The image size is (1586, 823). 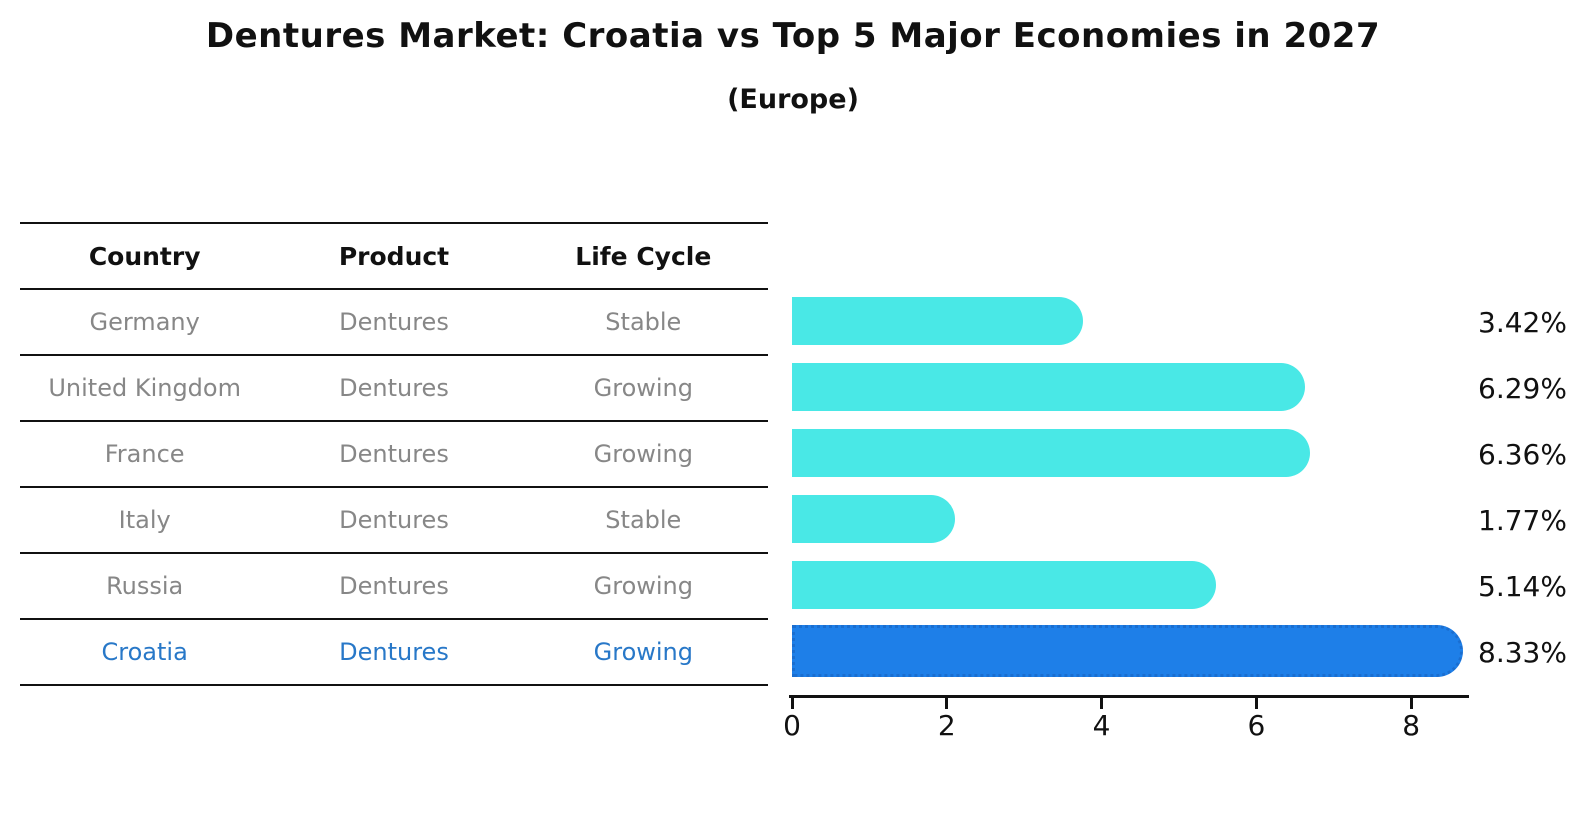 I want to click on bar-germany, so click(x=937, y=321).